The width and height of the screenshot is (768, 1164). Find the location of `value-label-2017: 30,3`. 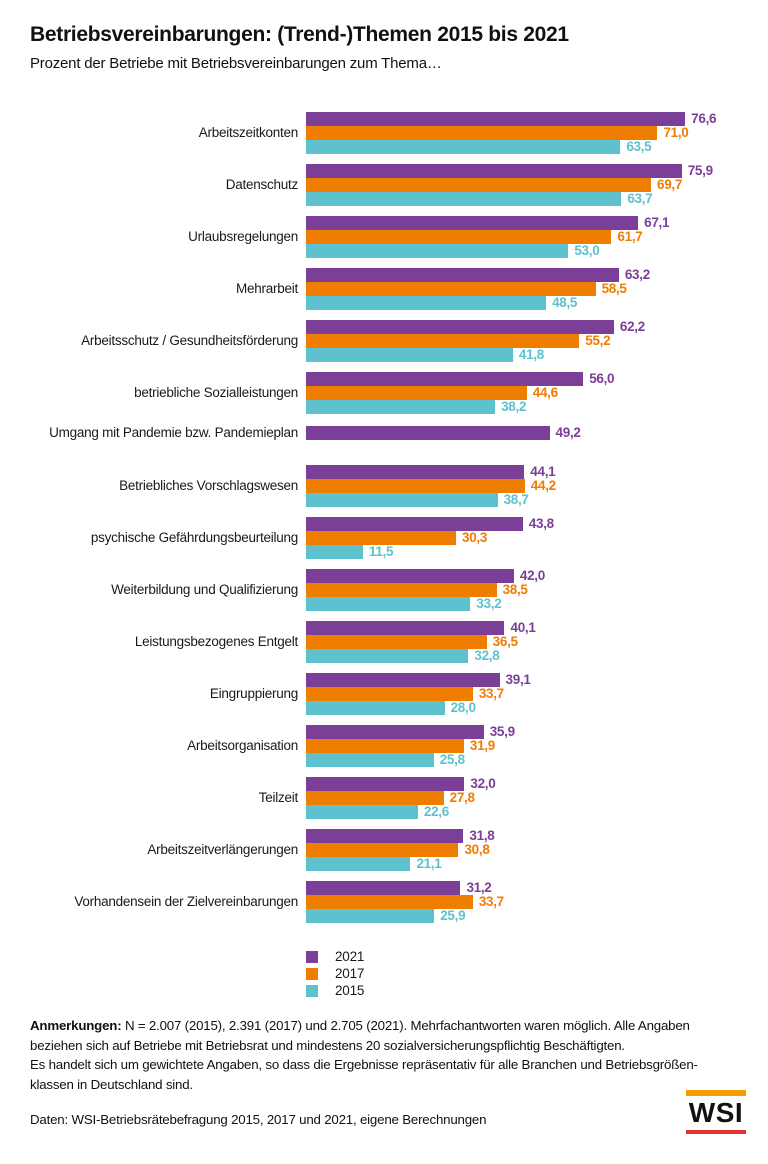

value-label-2017: 30,3 is located at coordinates (474, 537).